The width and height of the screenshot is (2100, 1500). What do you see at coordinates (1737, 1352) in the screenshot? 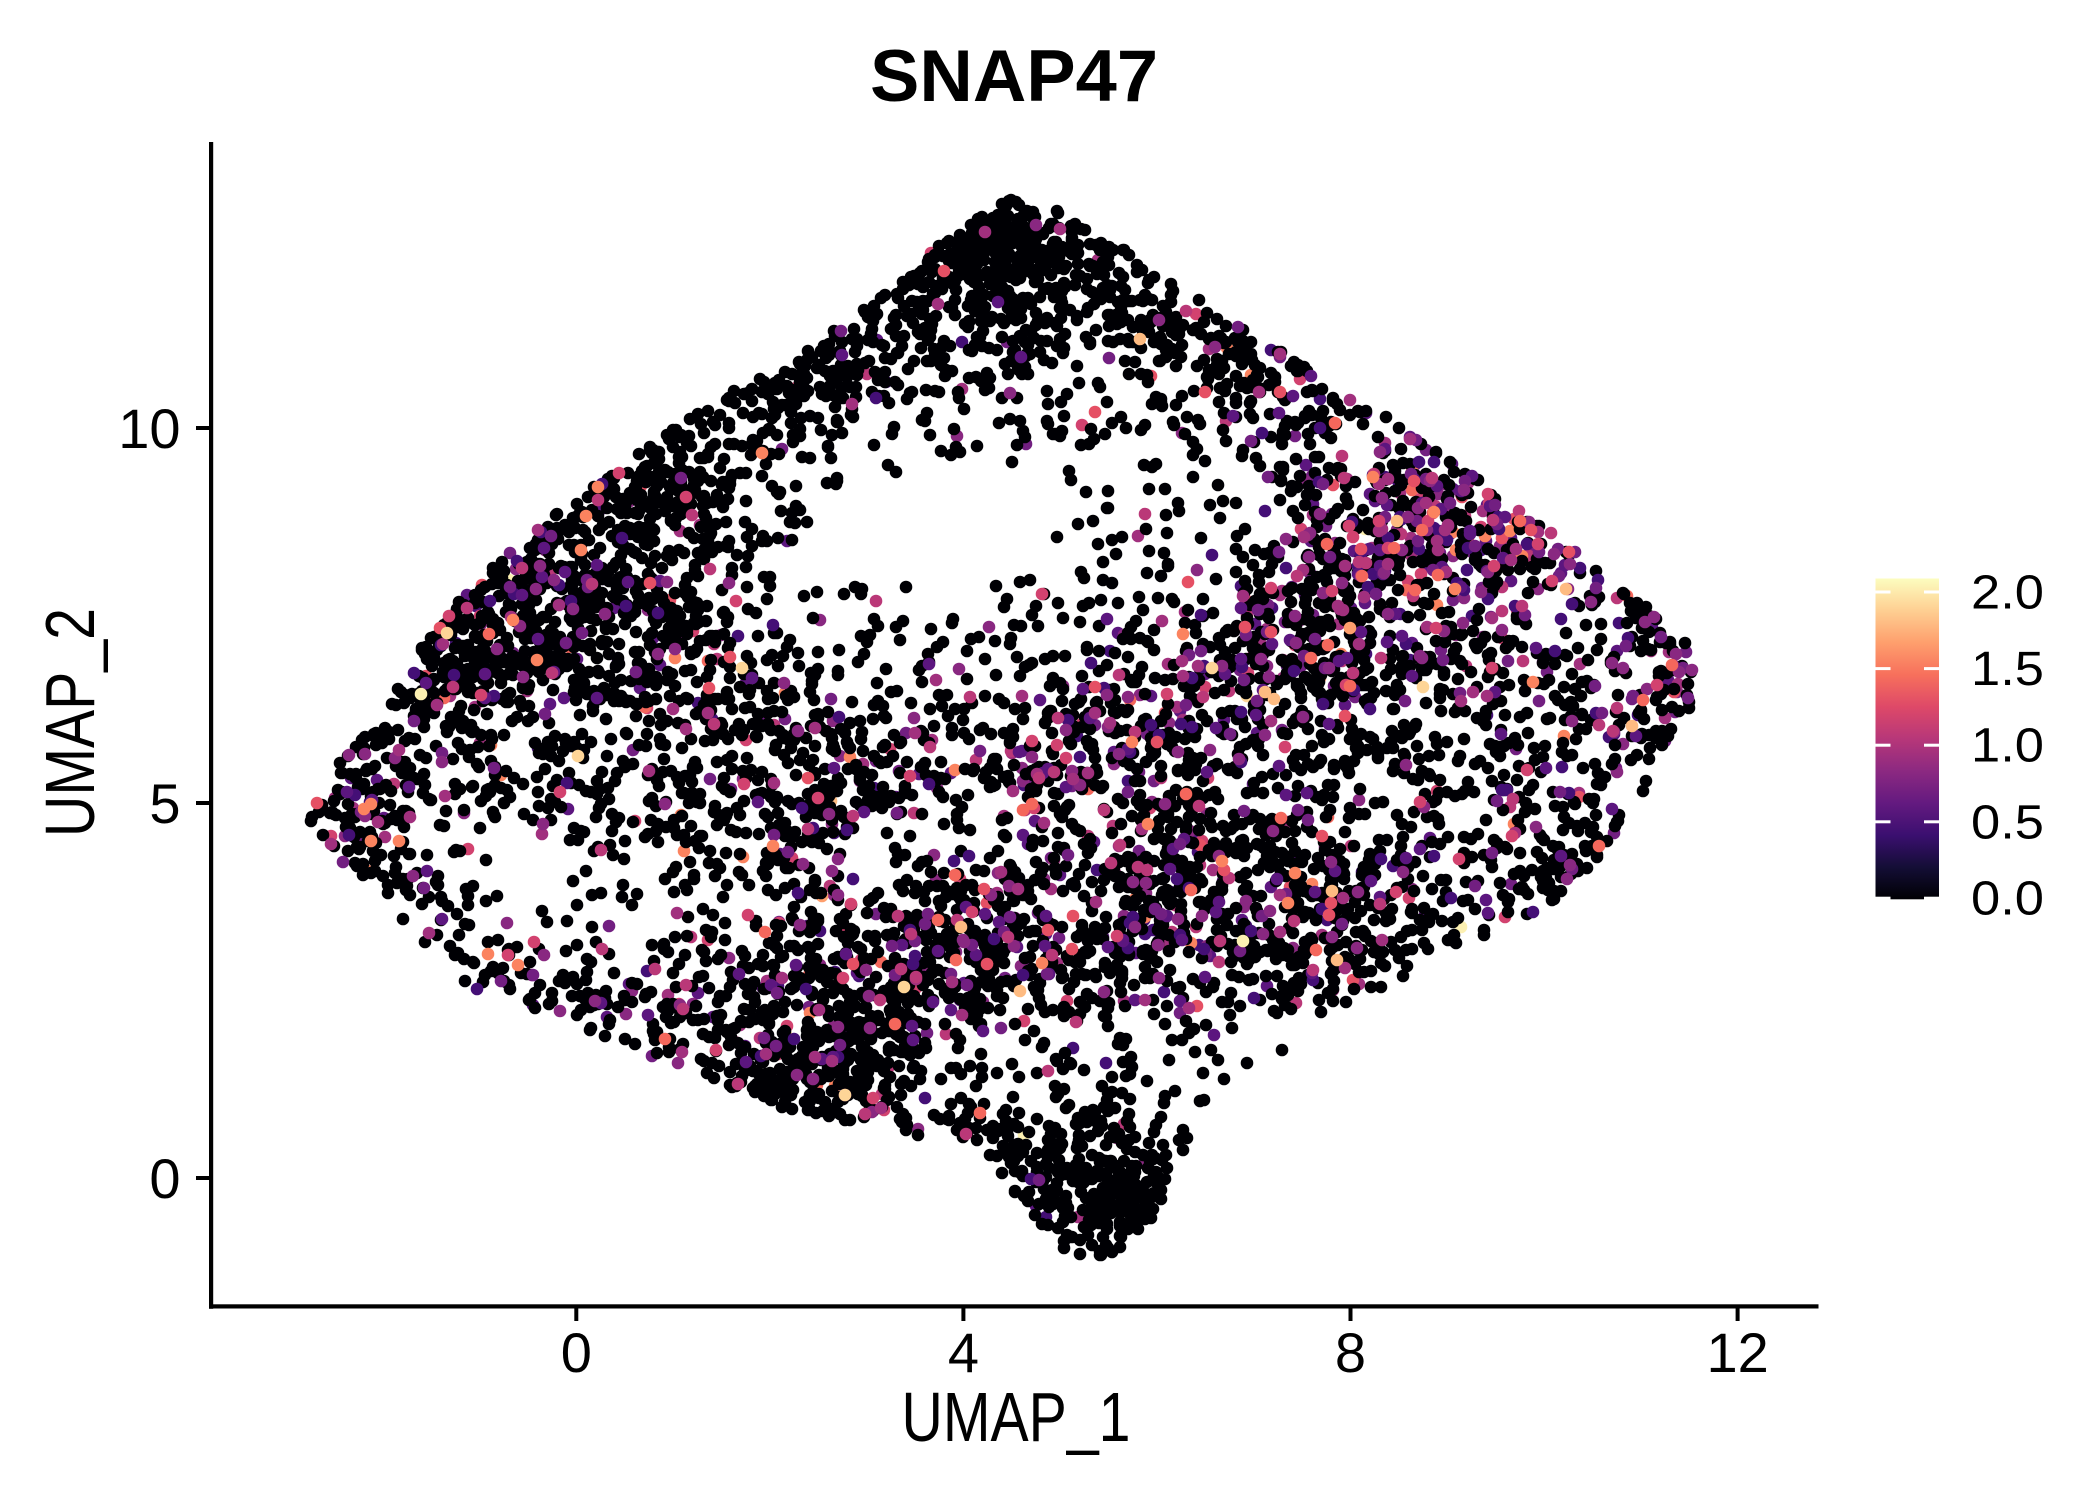
I see `svg-text: 12` at bounding box center [1737, 1352].